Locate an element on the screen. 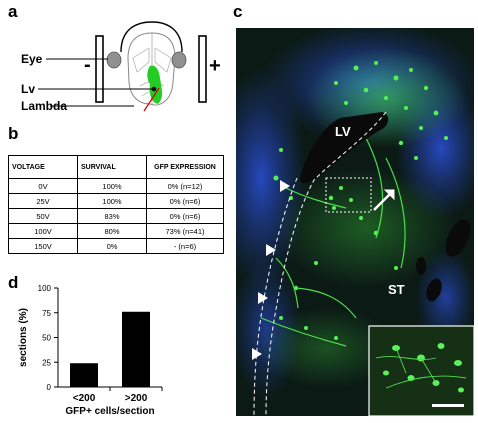  left-electrode is located at coordinates (99, 69).